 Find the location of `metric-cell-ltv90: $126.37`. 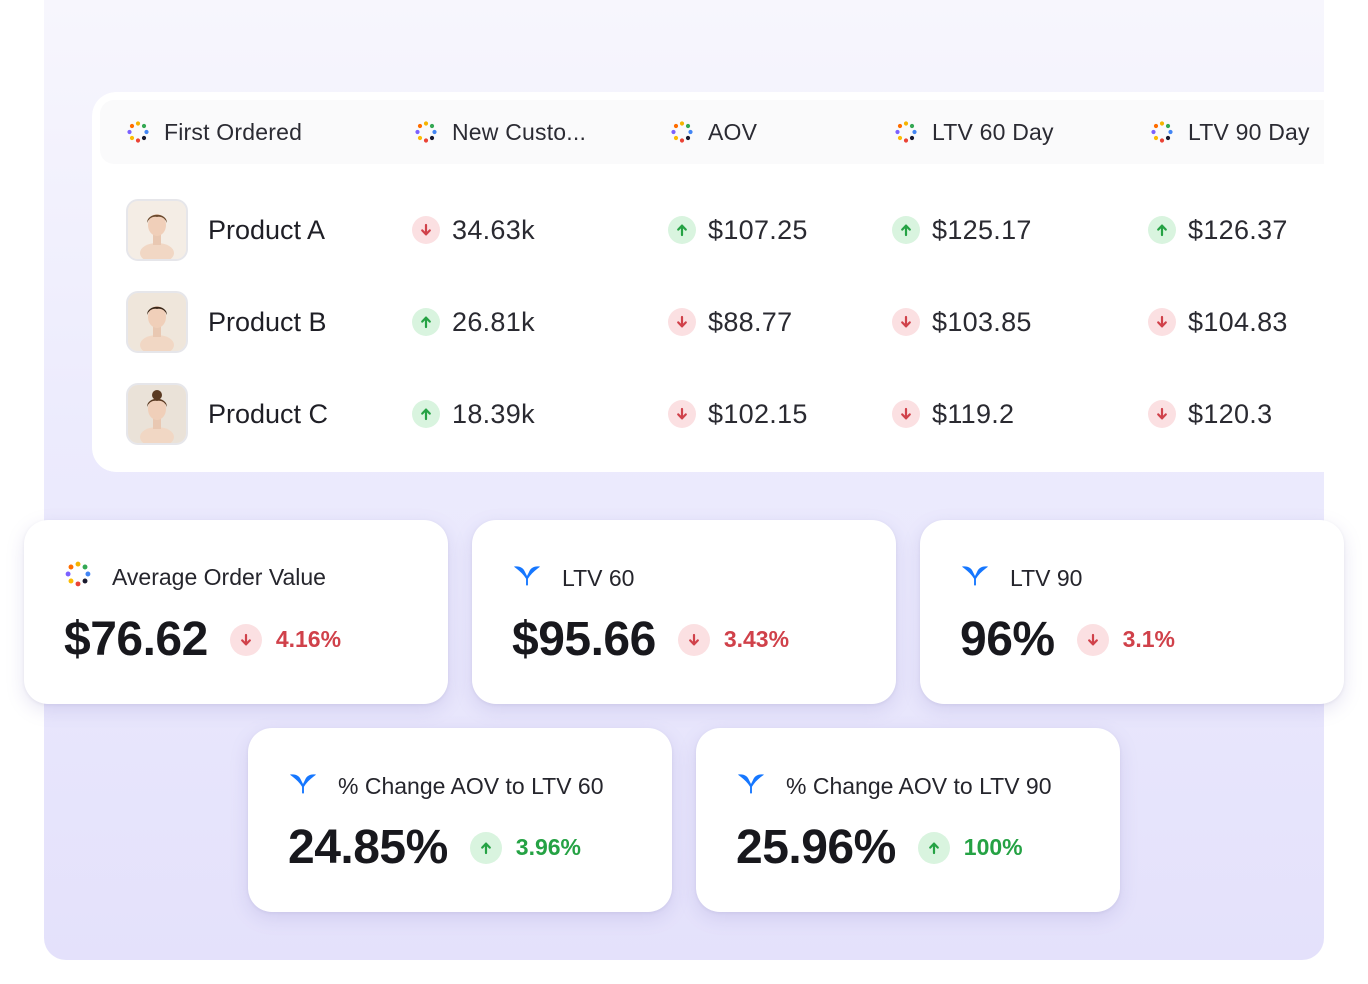

metric-cell-ltv90: $126.37 is located at coordinates (1218, 230).